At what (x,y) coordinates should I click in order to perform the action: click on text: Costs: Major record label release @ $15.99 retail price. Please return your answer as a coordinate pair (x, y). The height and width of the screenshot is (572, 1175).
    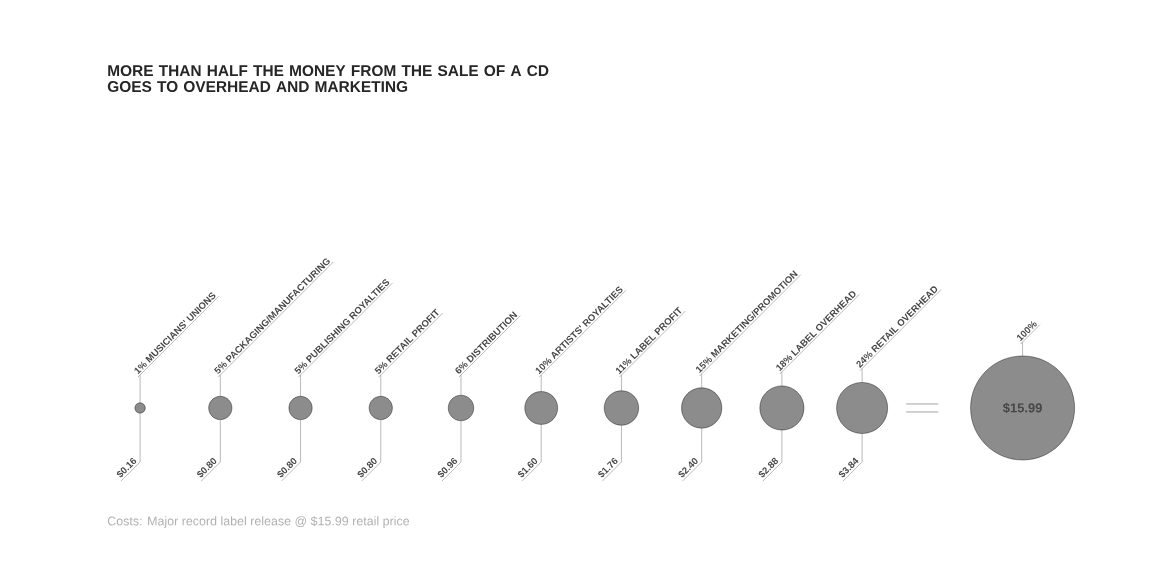
    Looking at the image, I should click on (258, 522).